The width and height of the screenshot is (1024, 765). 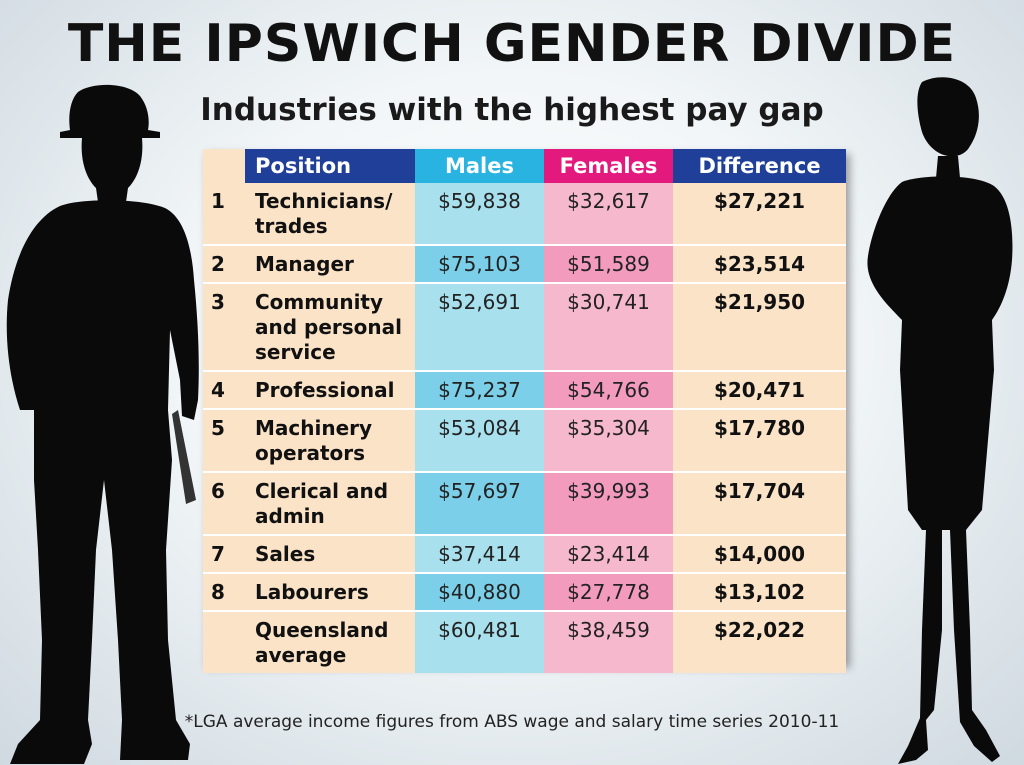 I want to click on females-cell: $38,459, so click(x=608, y=642).